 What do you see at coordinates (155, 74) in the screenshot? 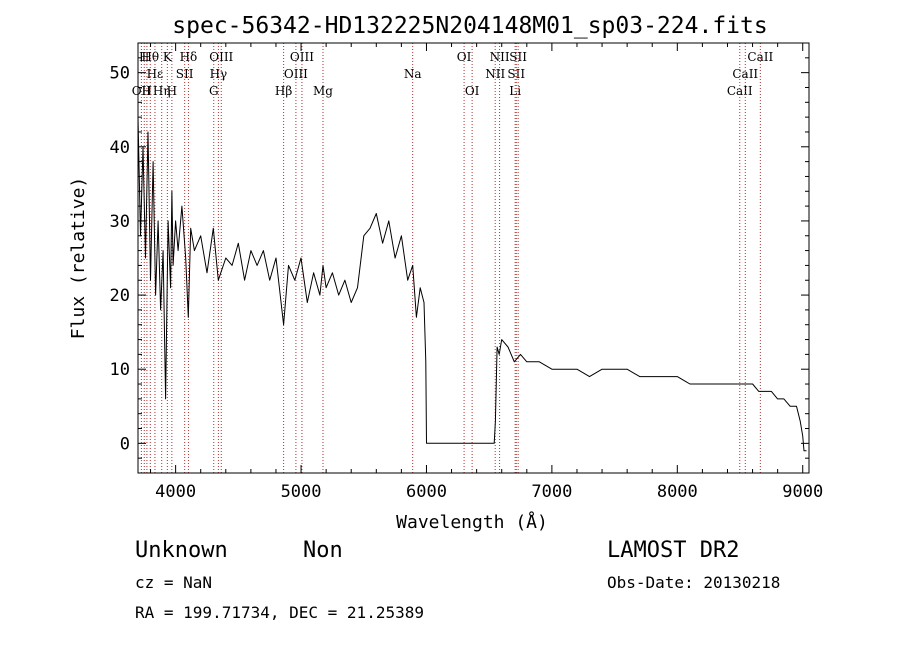
I see `line-marker-label: Hε` at bounding box center [155, 74].